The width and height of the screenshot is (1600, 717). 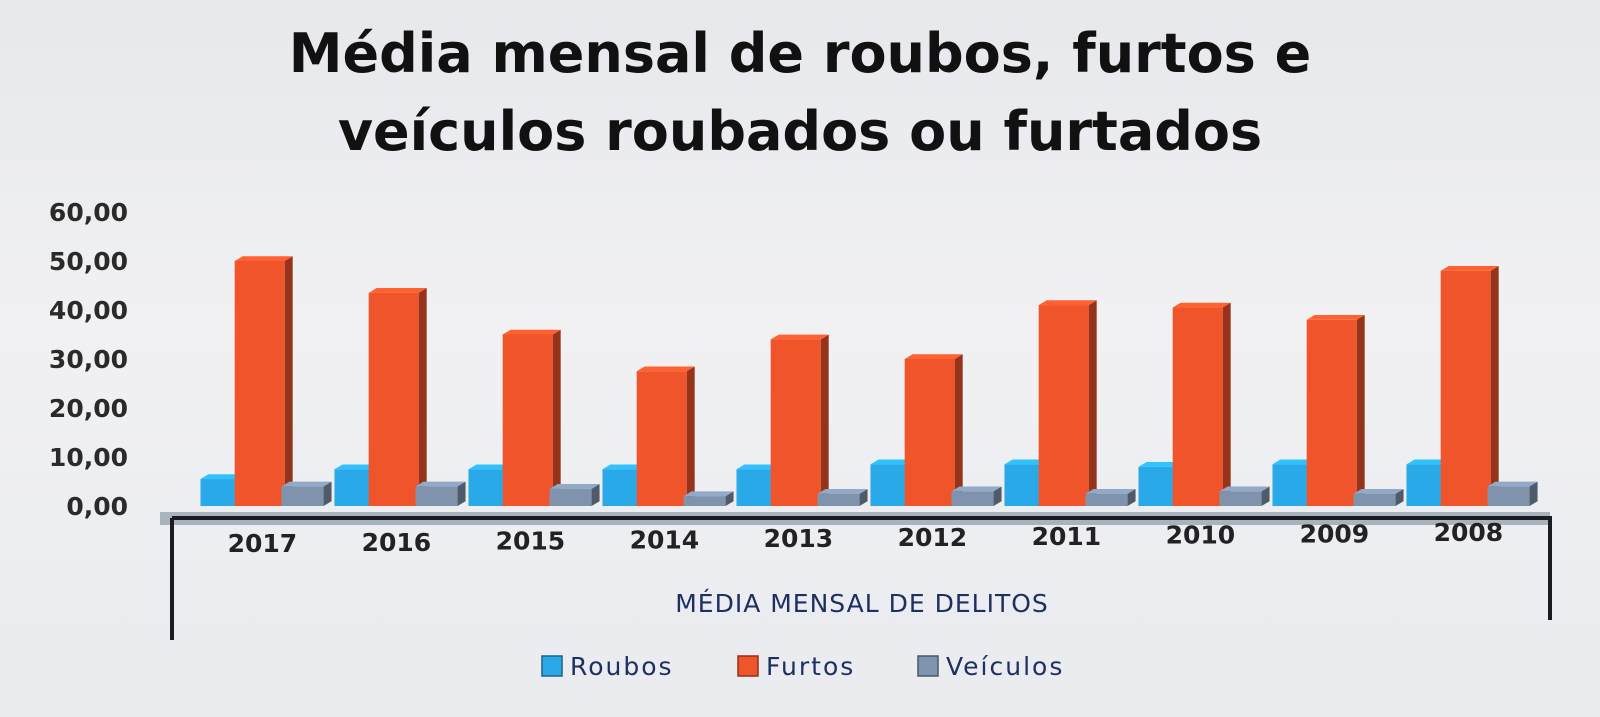 I want to click on x-tick-label: 2017, so click(x=263, y=543).